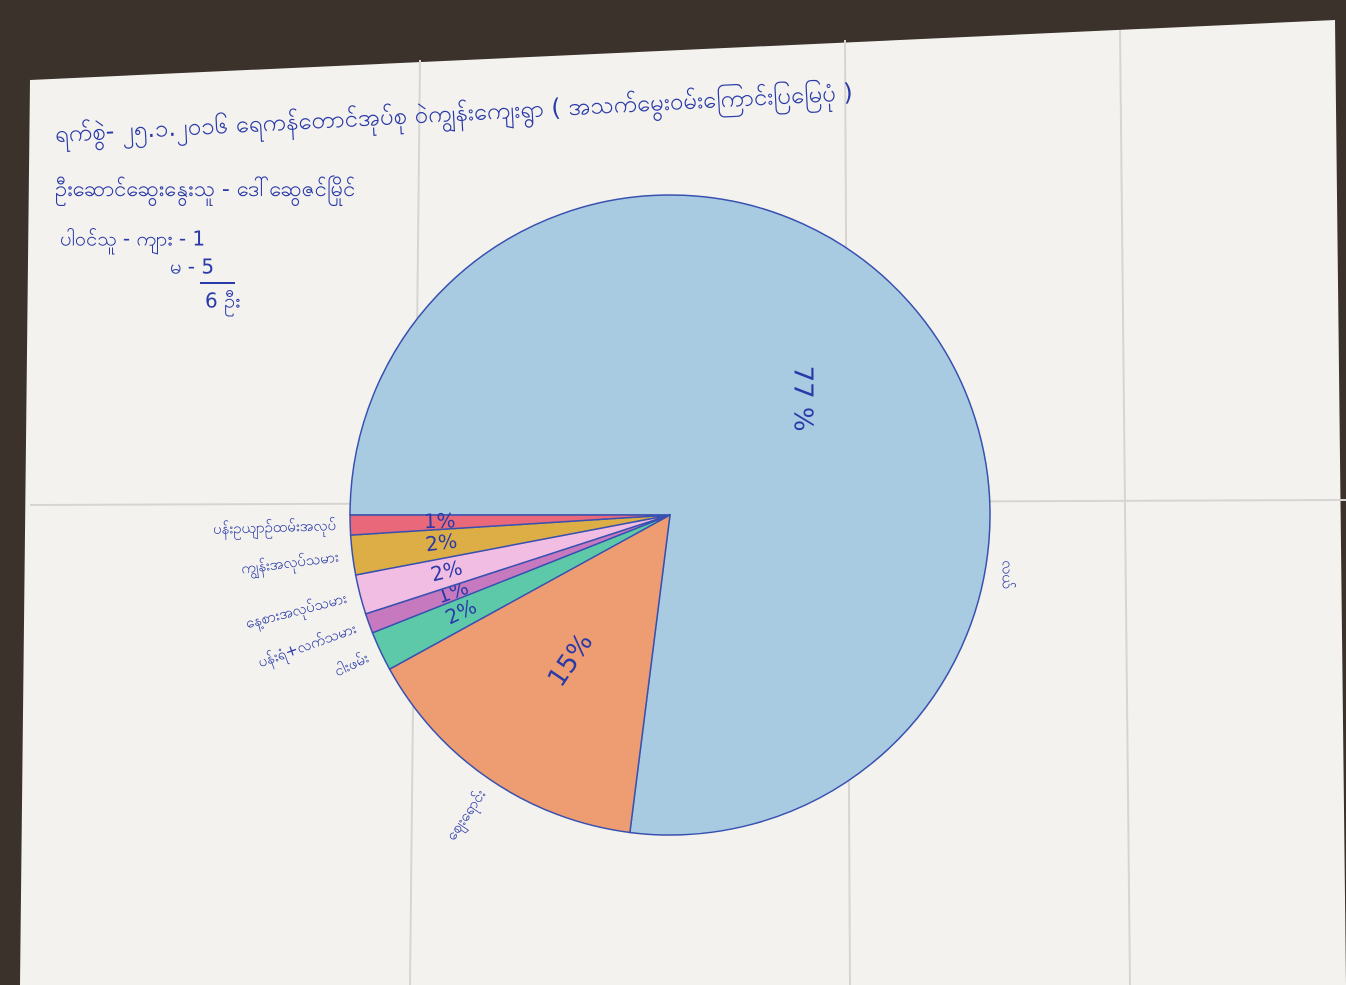 Image resolution: width=1346 pixels, height=985 pixels. I want to click on participants: 6 ဦး, so click(222, 303).